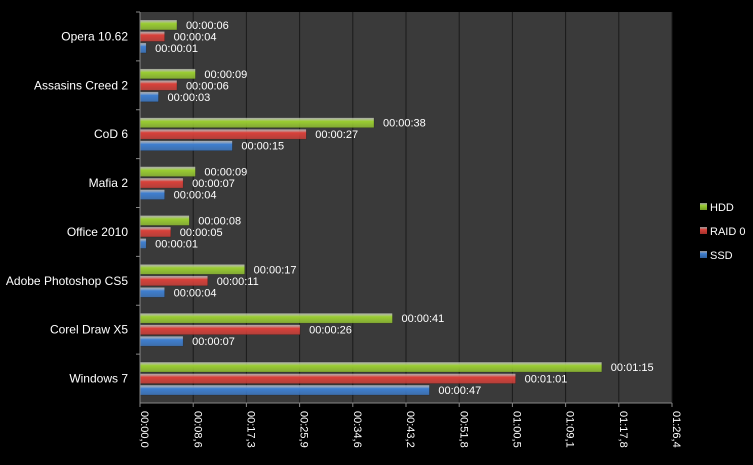 The image size is (753, 465). I want to click on x-tick-label: 00:17,3, so click(250, 429).